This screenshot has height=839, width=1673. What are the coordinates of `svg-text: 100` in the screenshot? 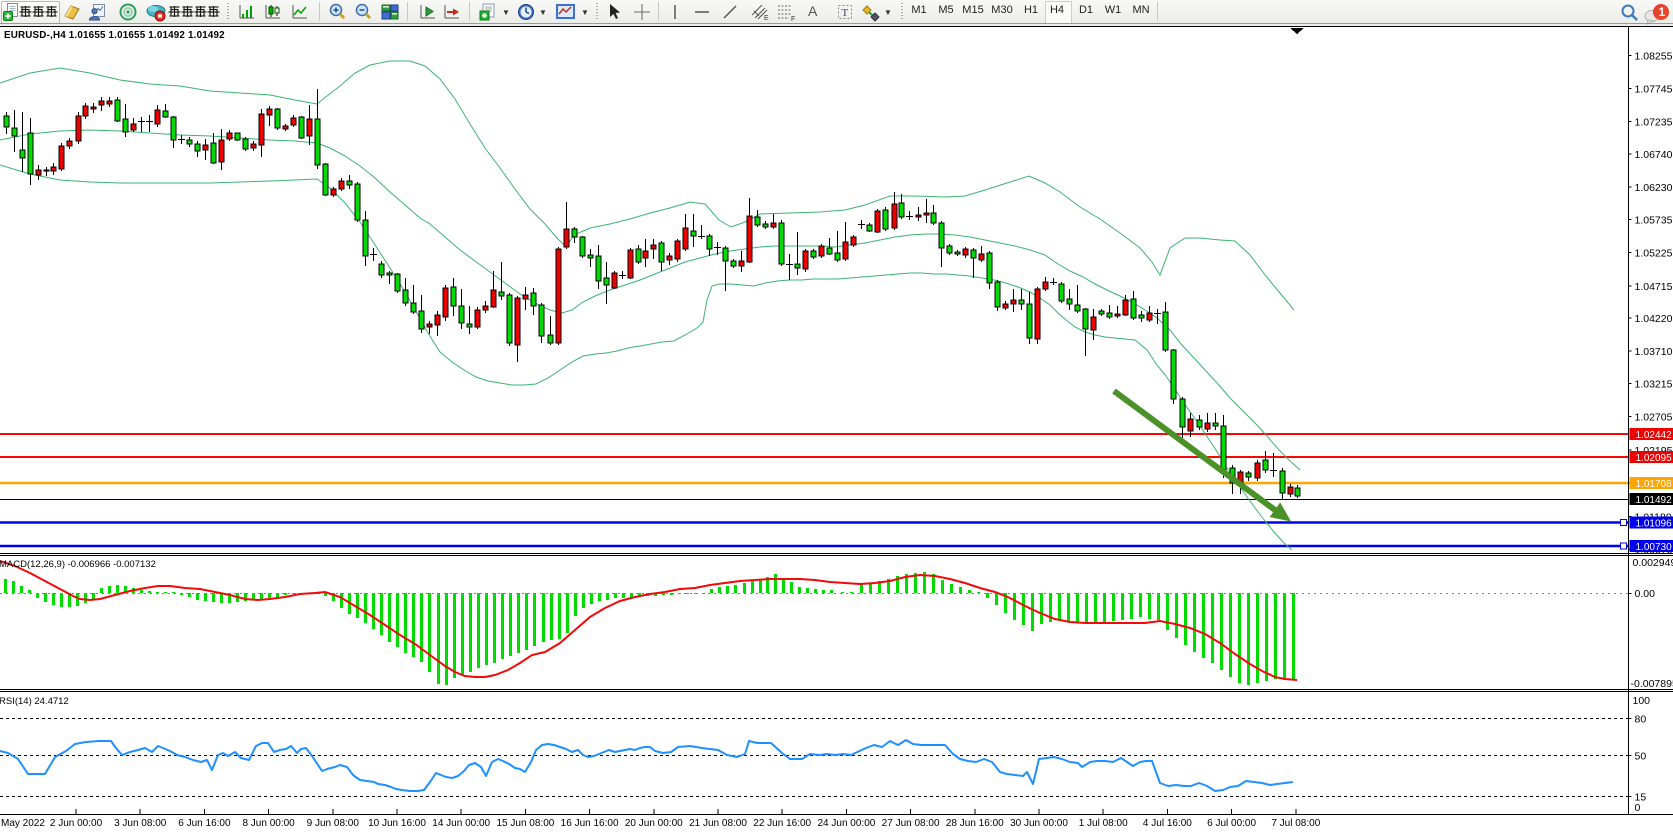 It's located at (1642, 701).